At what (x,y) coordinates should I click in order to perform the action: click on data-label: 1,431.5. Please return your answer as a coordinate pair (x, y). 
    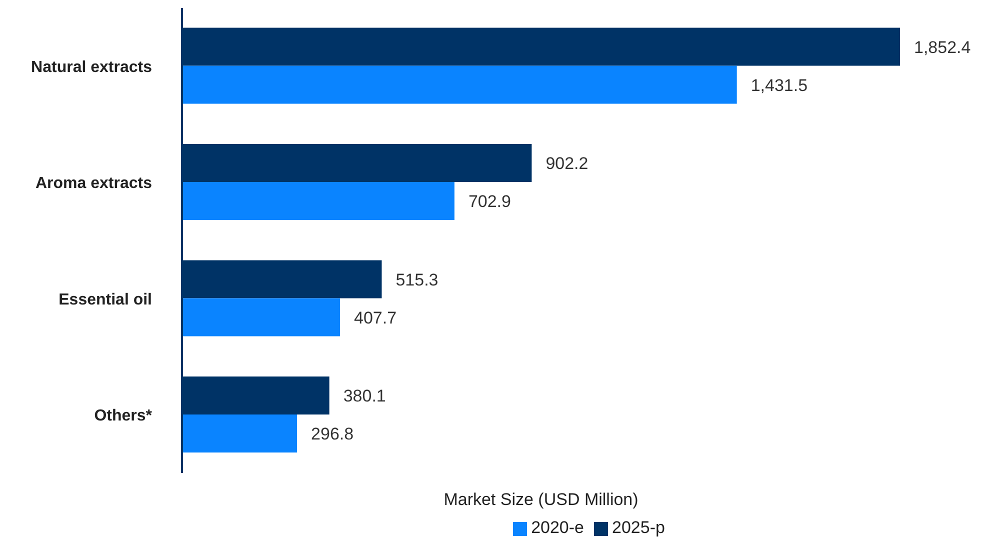
    Looking at the image, I should click on (779, 85).